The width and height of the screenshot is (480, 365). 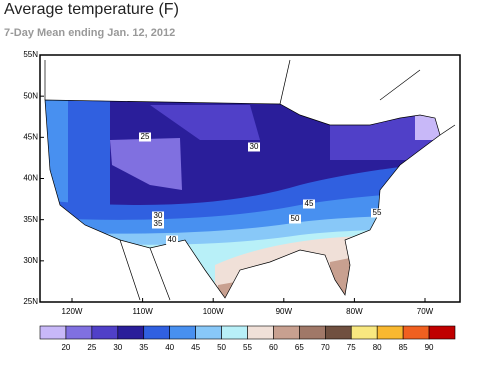 I want to click on contour-label: 55, so click(x=377, y=212).